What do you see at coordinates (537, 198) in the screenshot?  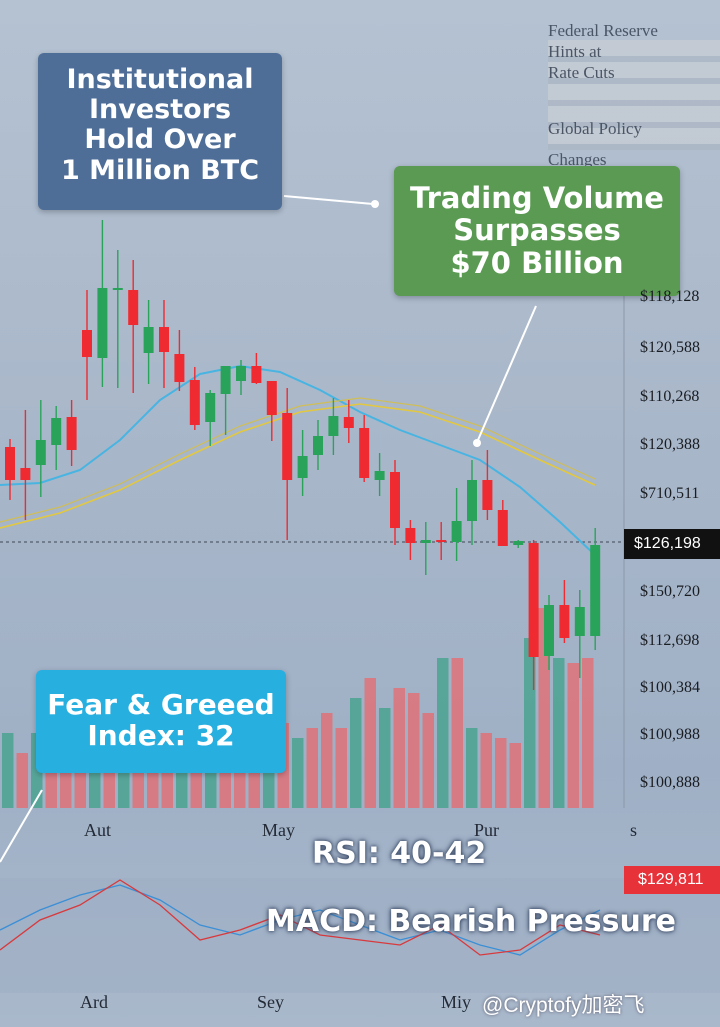 I see `callout-line: Trading Volume` at bounding box center [537, 198].